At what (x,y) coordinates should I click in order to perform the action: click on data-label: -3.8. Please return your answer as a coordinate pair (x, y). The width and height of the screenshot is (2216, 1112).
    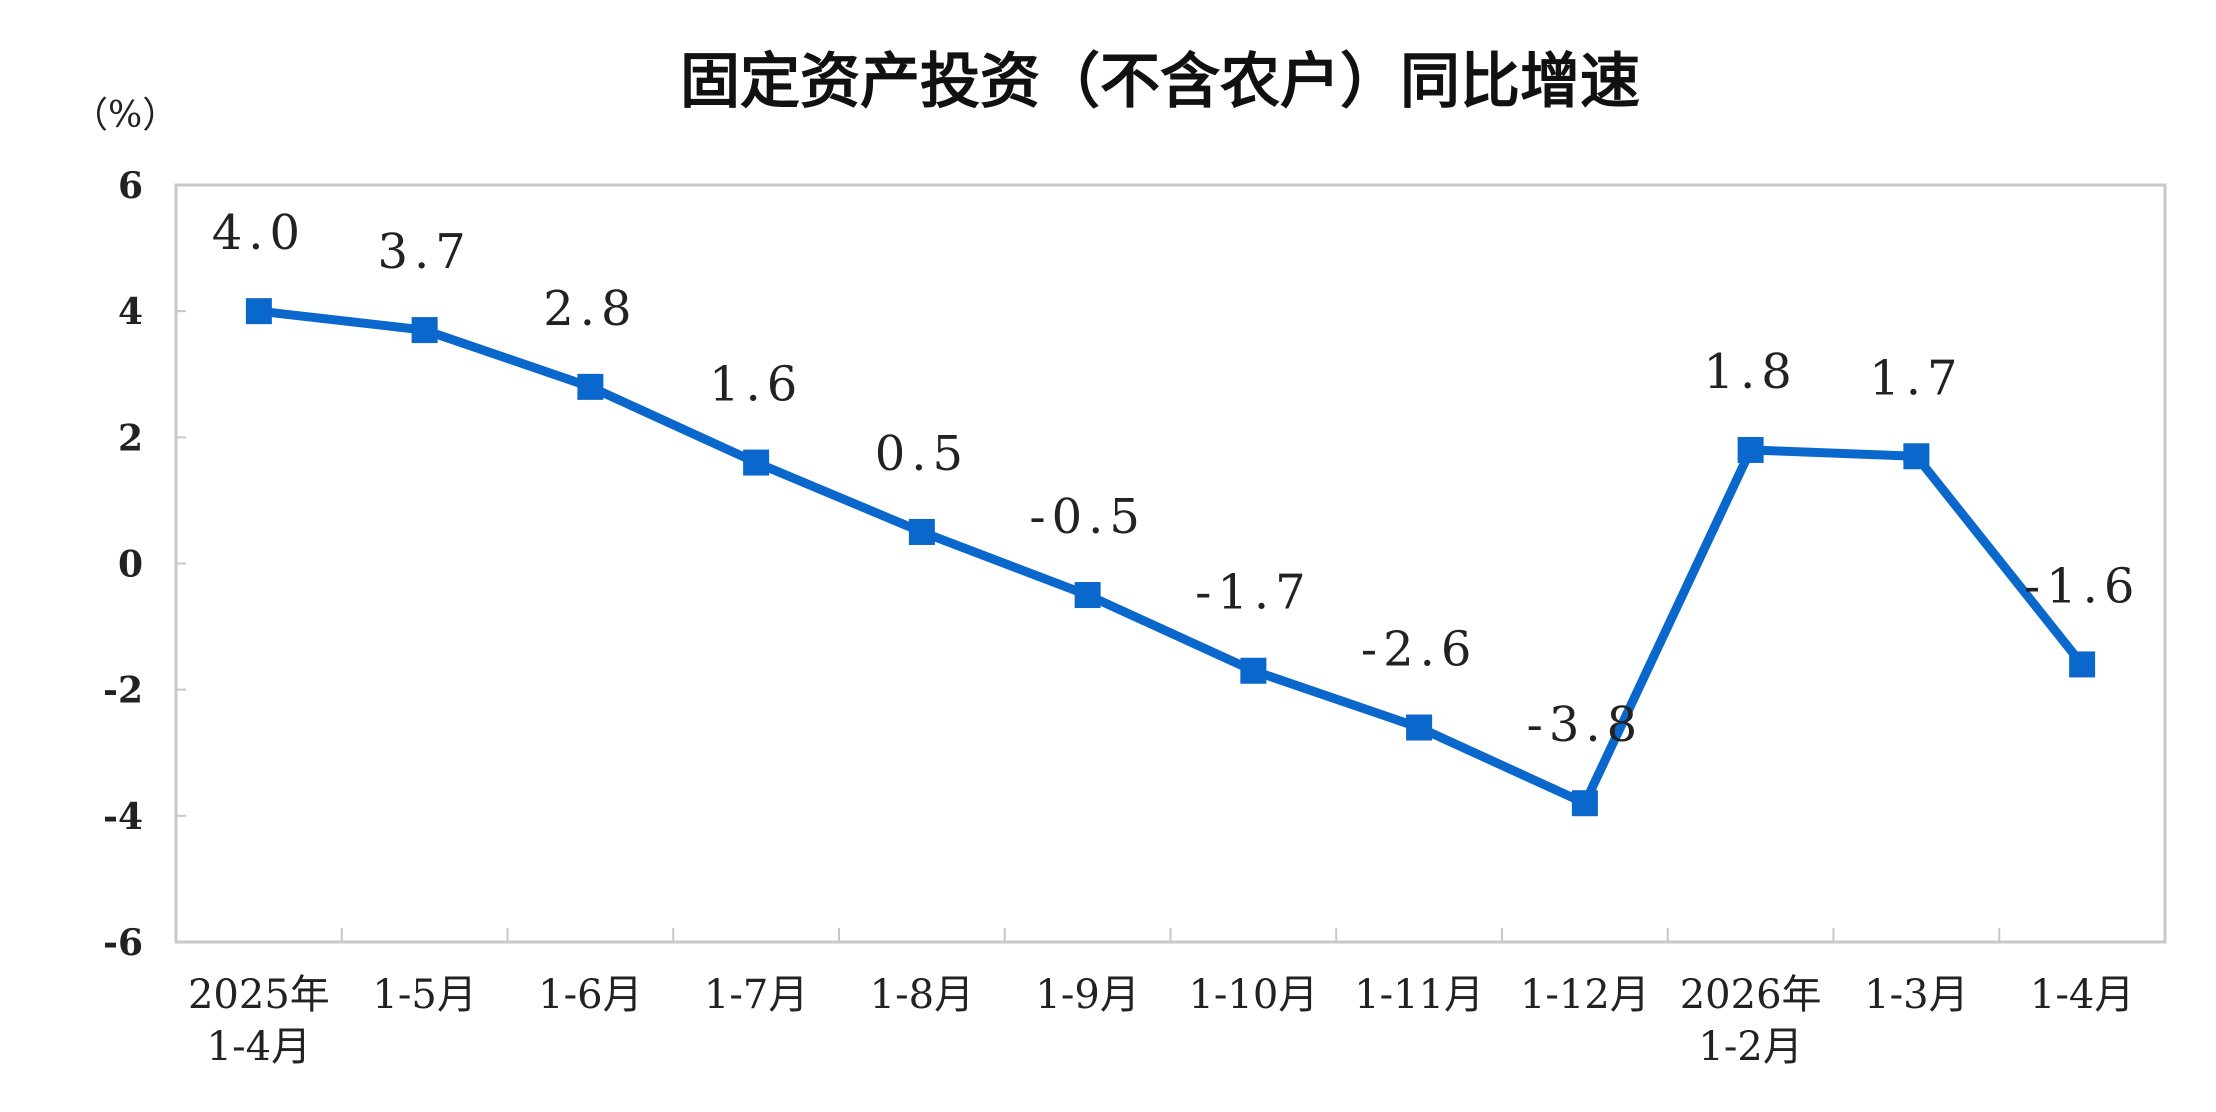
    Looking at the image, I should click on (1585, 725).